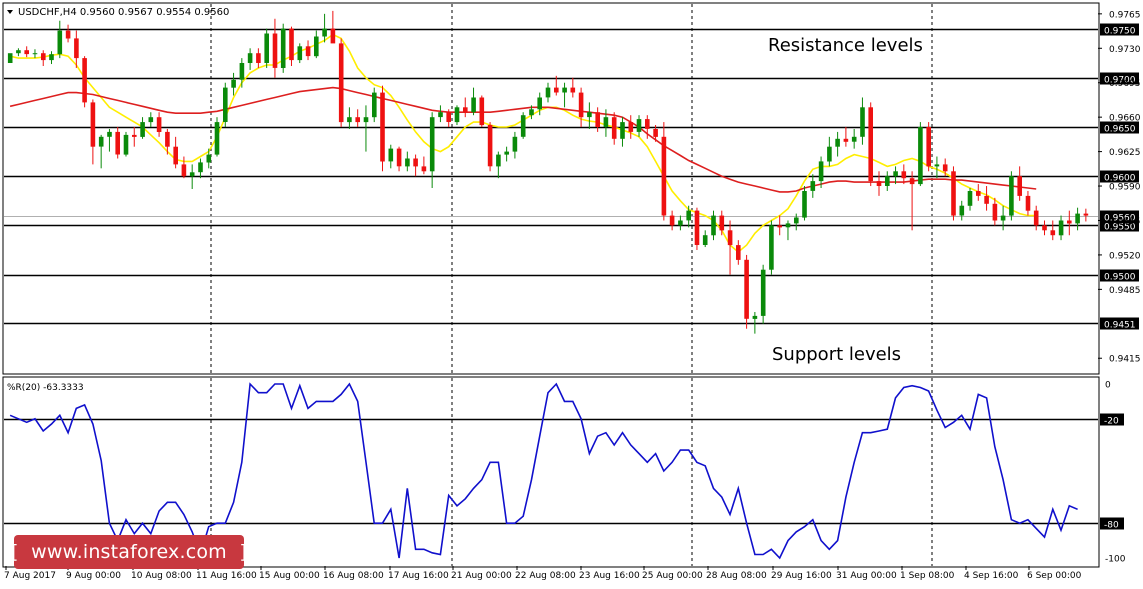  What do you see at coordinates (1125, 153) in the screenshot?
I see `price-tick-label-4: 0.9625` at bounding box center [1125, 153].